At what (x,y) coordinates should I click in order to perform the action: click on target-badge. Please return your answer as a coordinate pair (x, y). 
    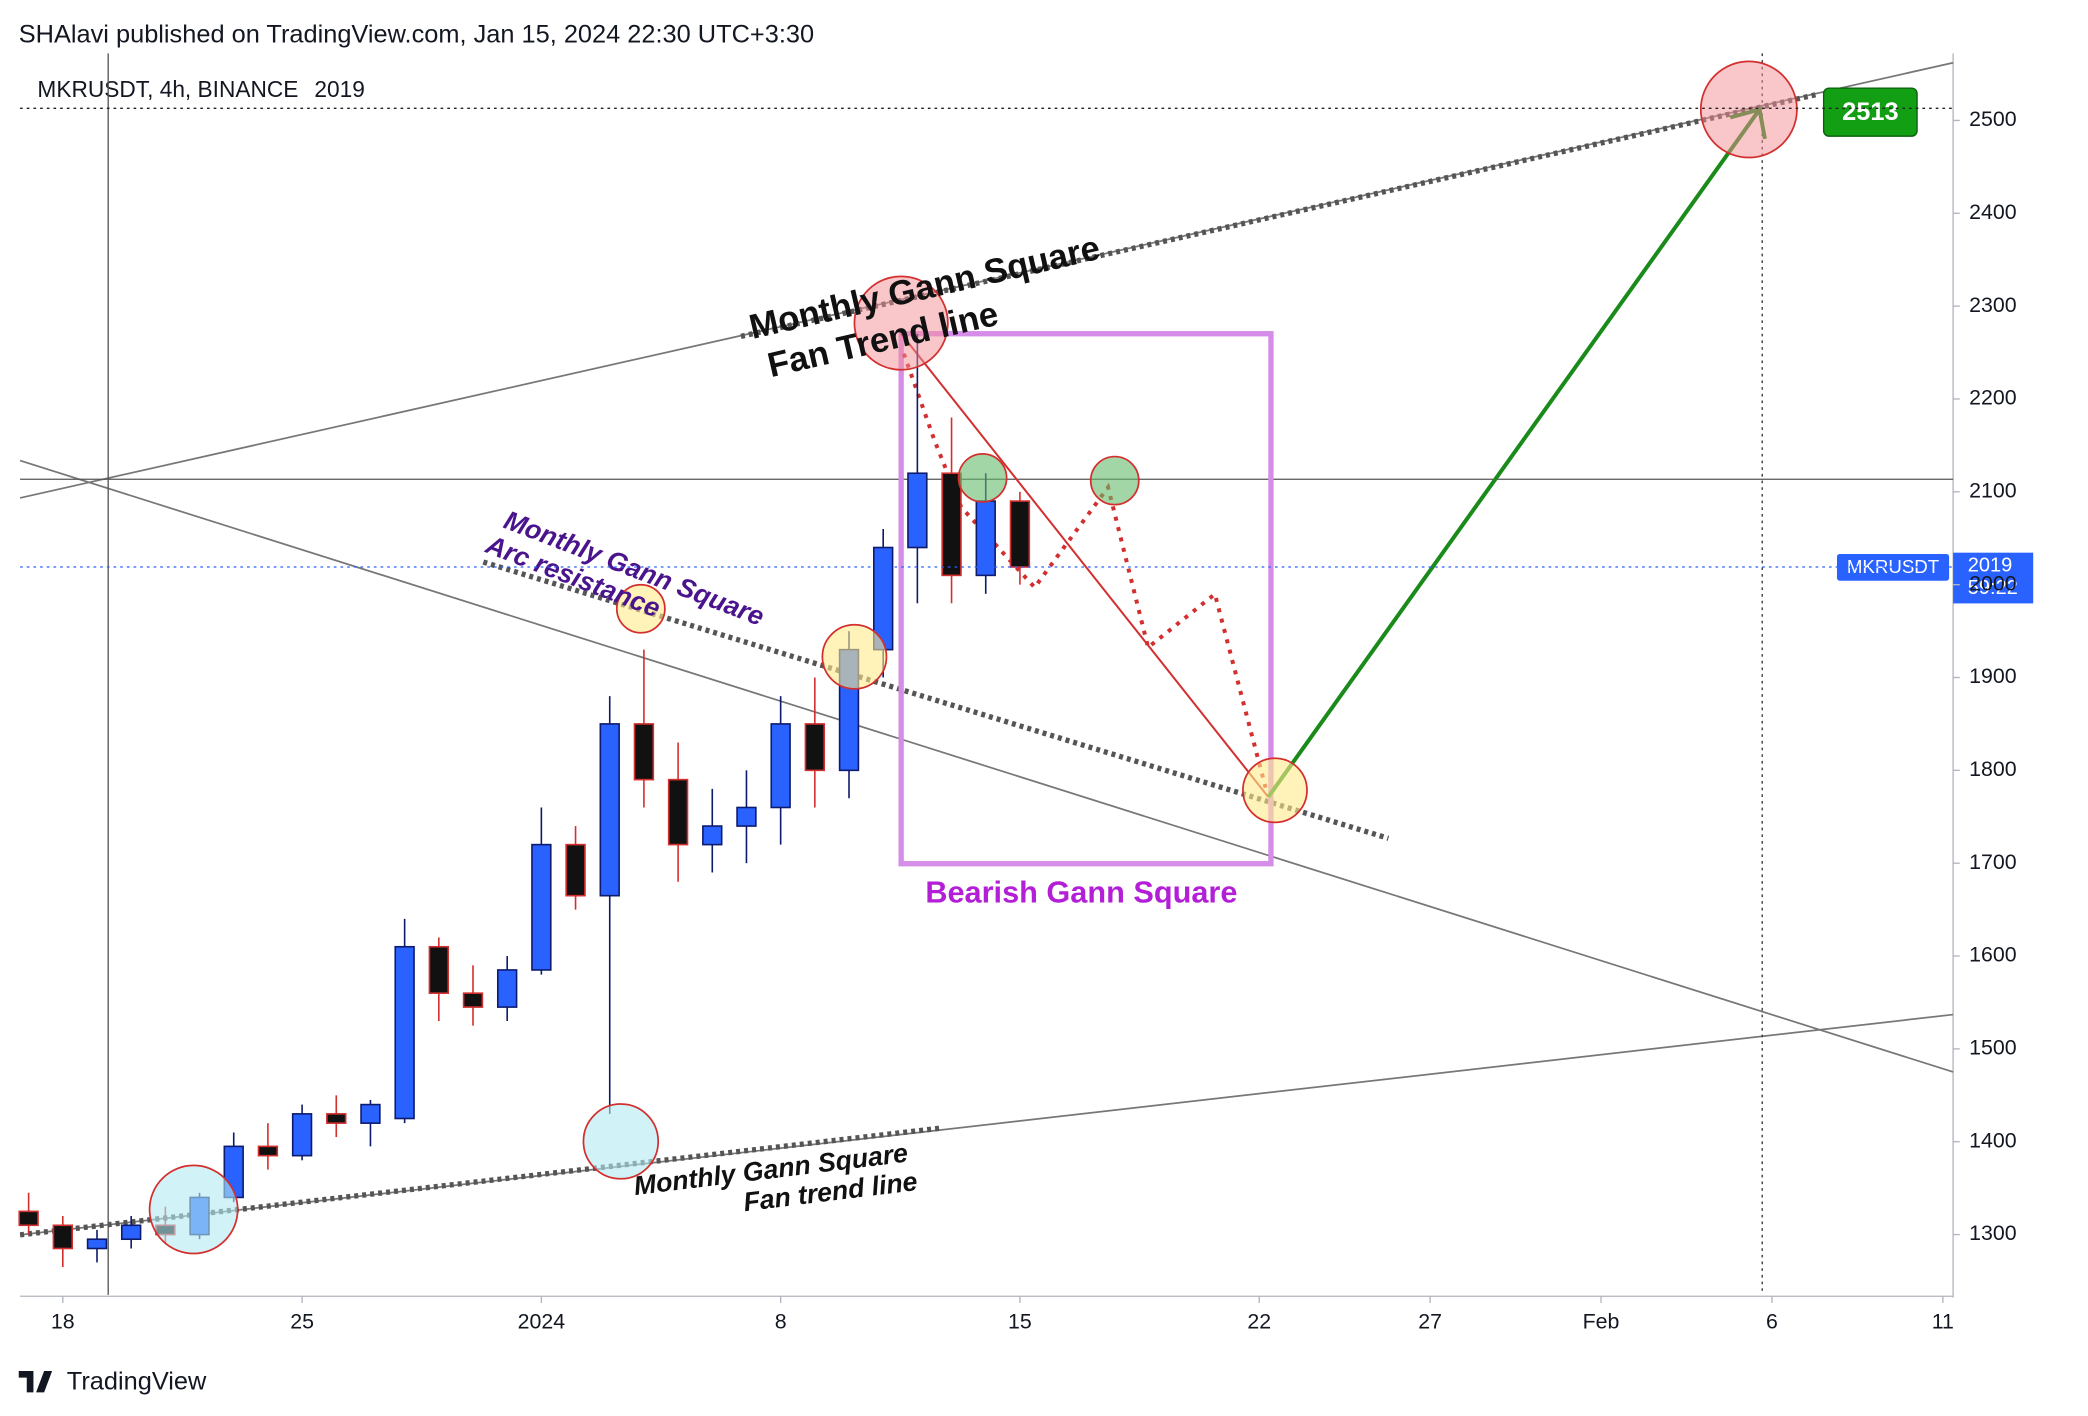
    Looking at the image, I should click on (1870, 112).